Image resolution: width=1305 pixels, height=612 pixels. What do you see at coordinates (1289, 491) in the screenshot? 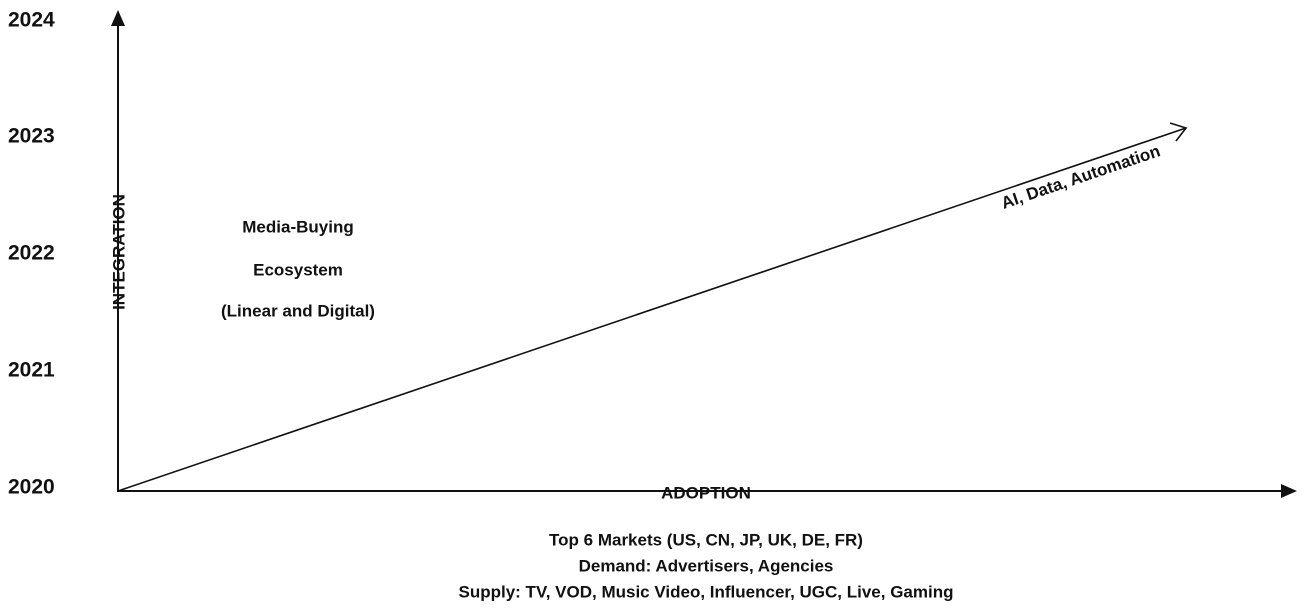
I see `x-axis-arrow` at bounding box center [1289, 491].